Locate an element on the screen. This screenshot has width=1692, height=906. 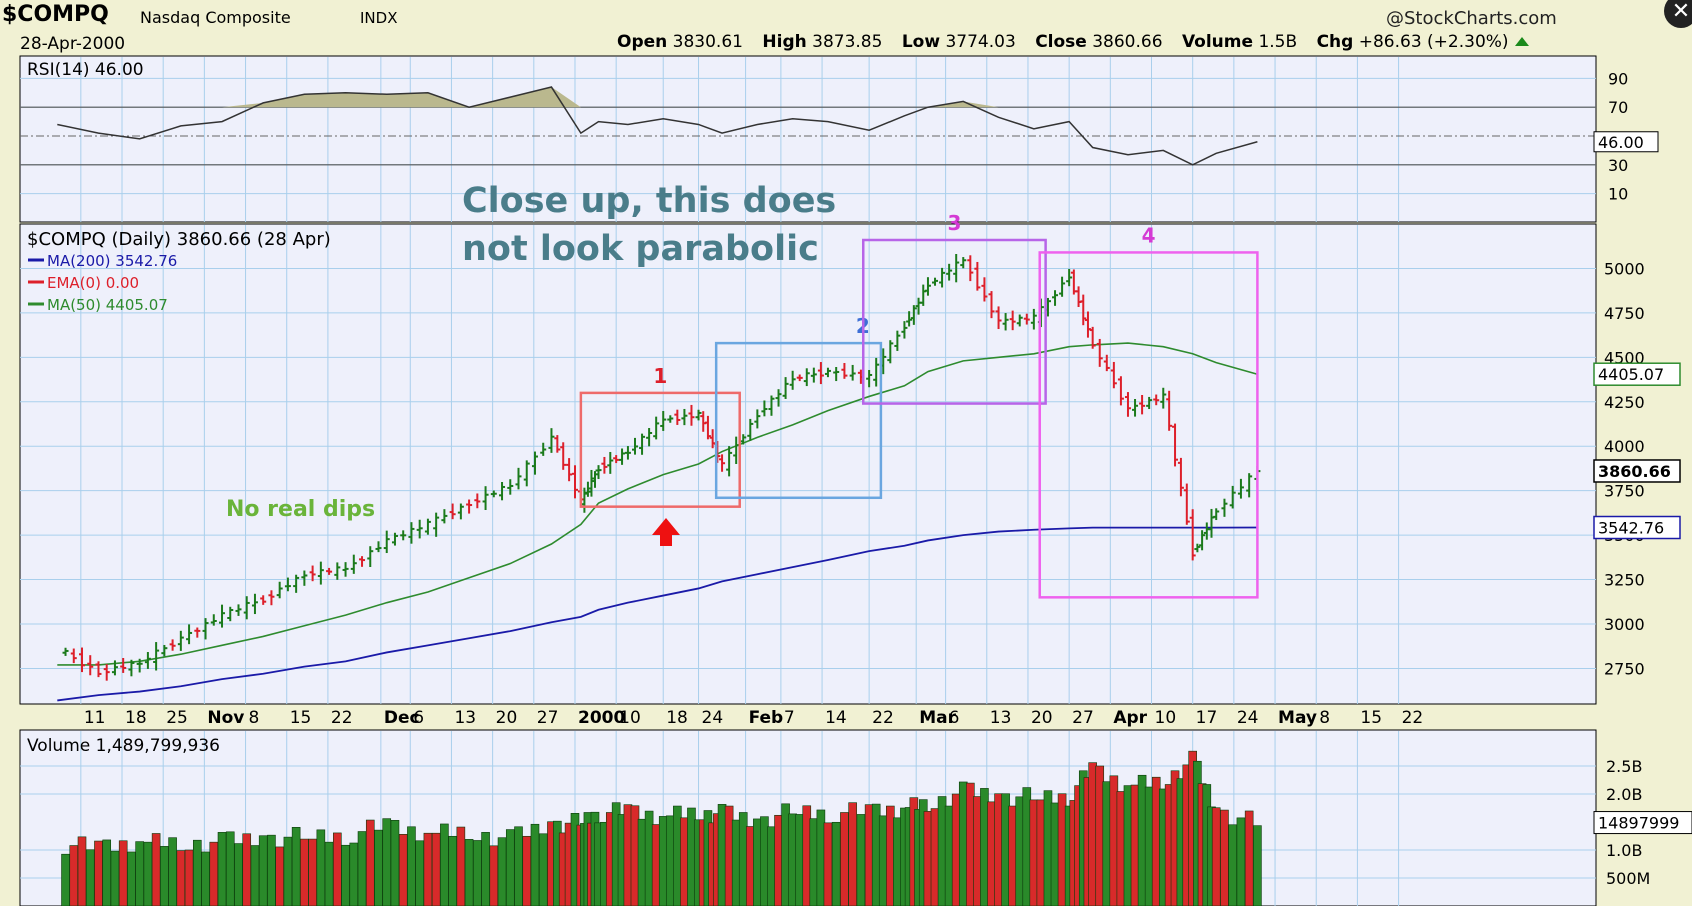
volume-last-value-box is located at coordinates (1642, 823).